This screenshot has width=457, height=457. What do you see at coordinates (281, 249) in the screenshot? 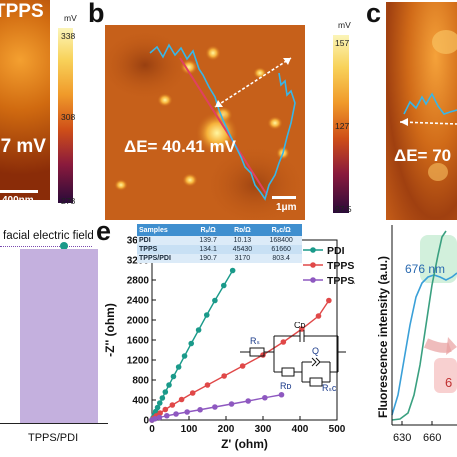
I see `table-cell: 61660` at bounding box center [281, 249].